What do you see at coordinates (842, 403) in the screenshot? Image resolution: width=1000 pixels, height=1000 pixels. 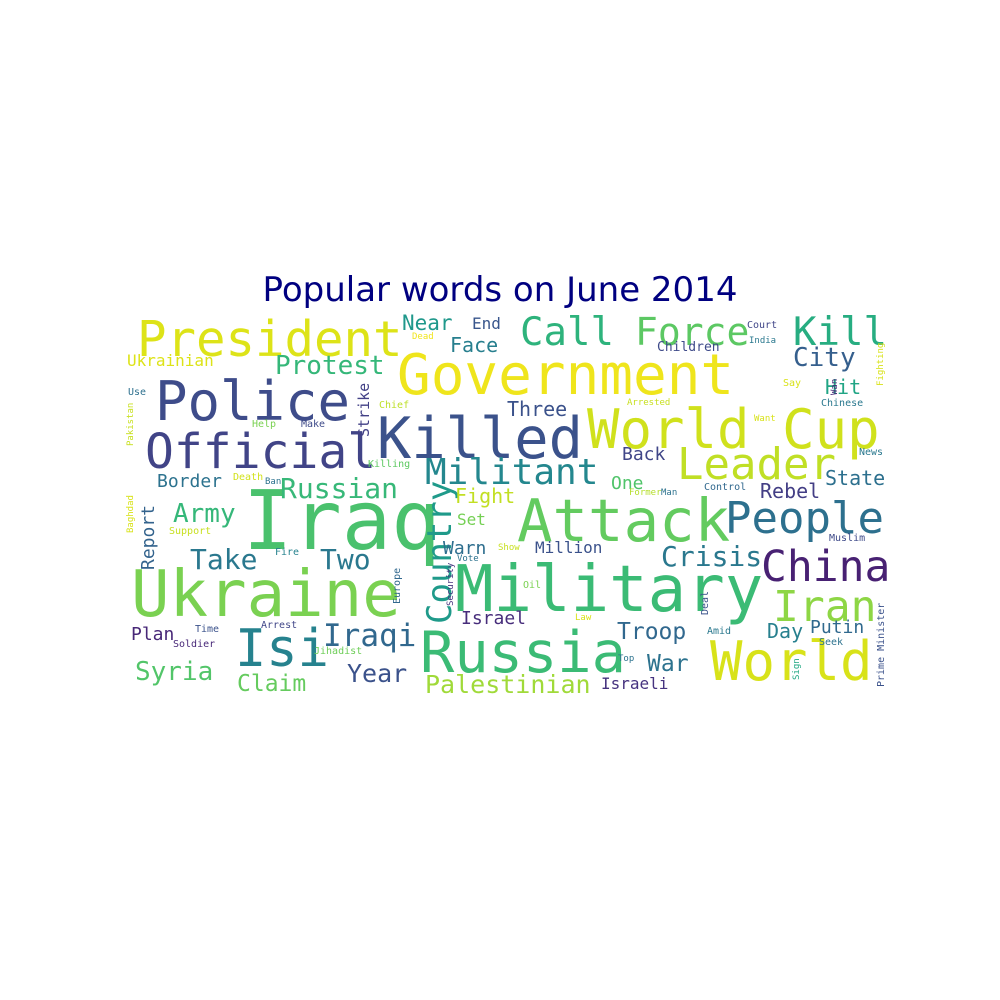 I see `word-chinese: Chinese` at bounding box center [842, 403].